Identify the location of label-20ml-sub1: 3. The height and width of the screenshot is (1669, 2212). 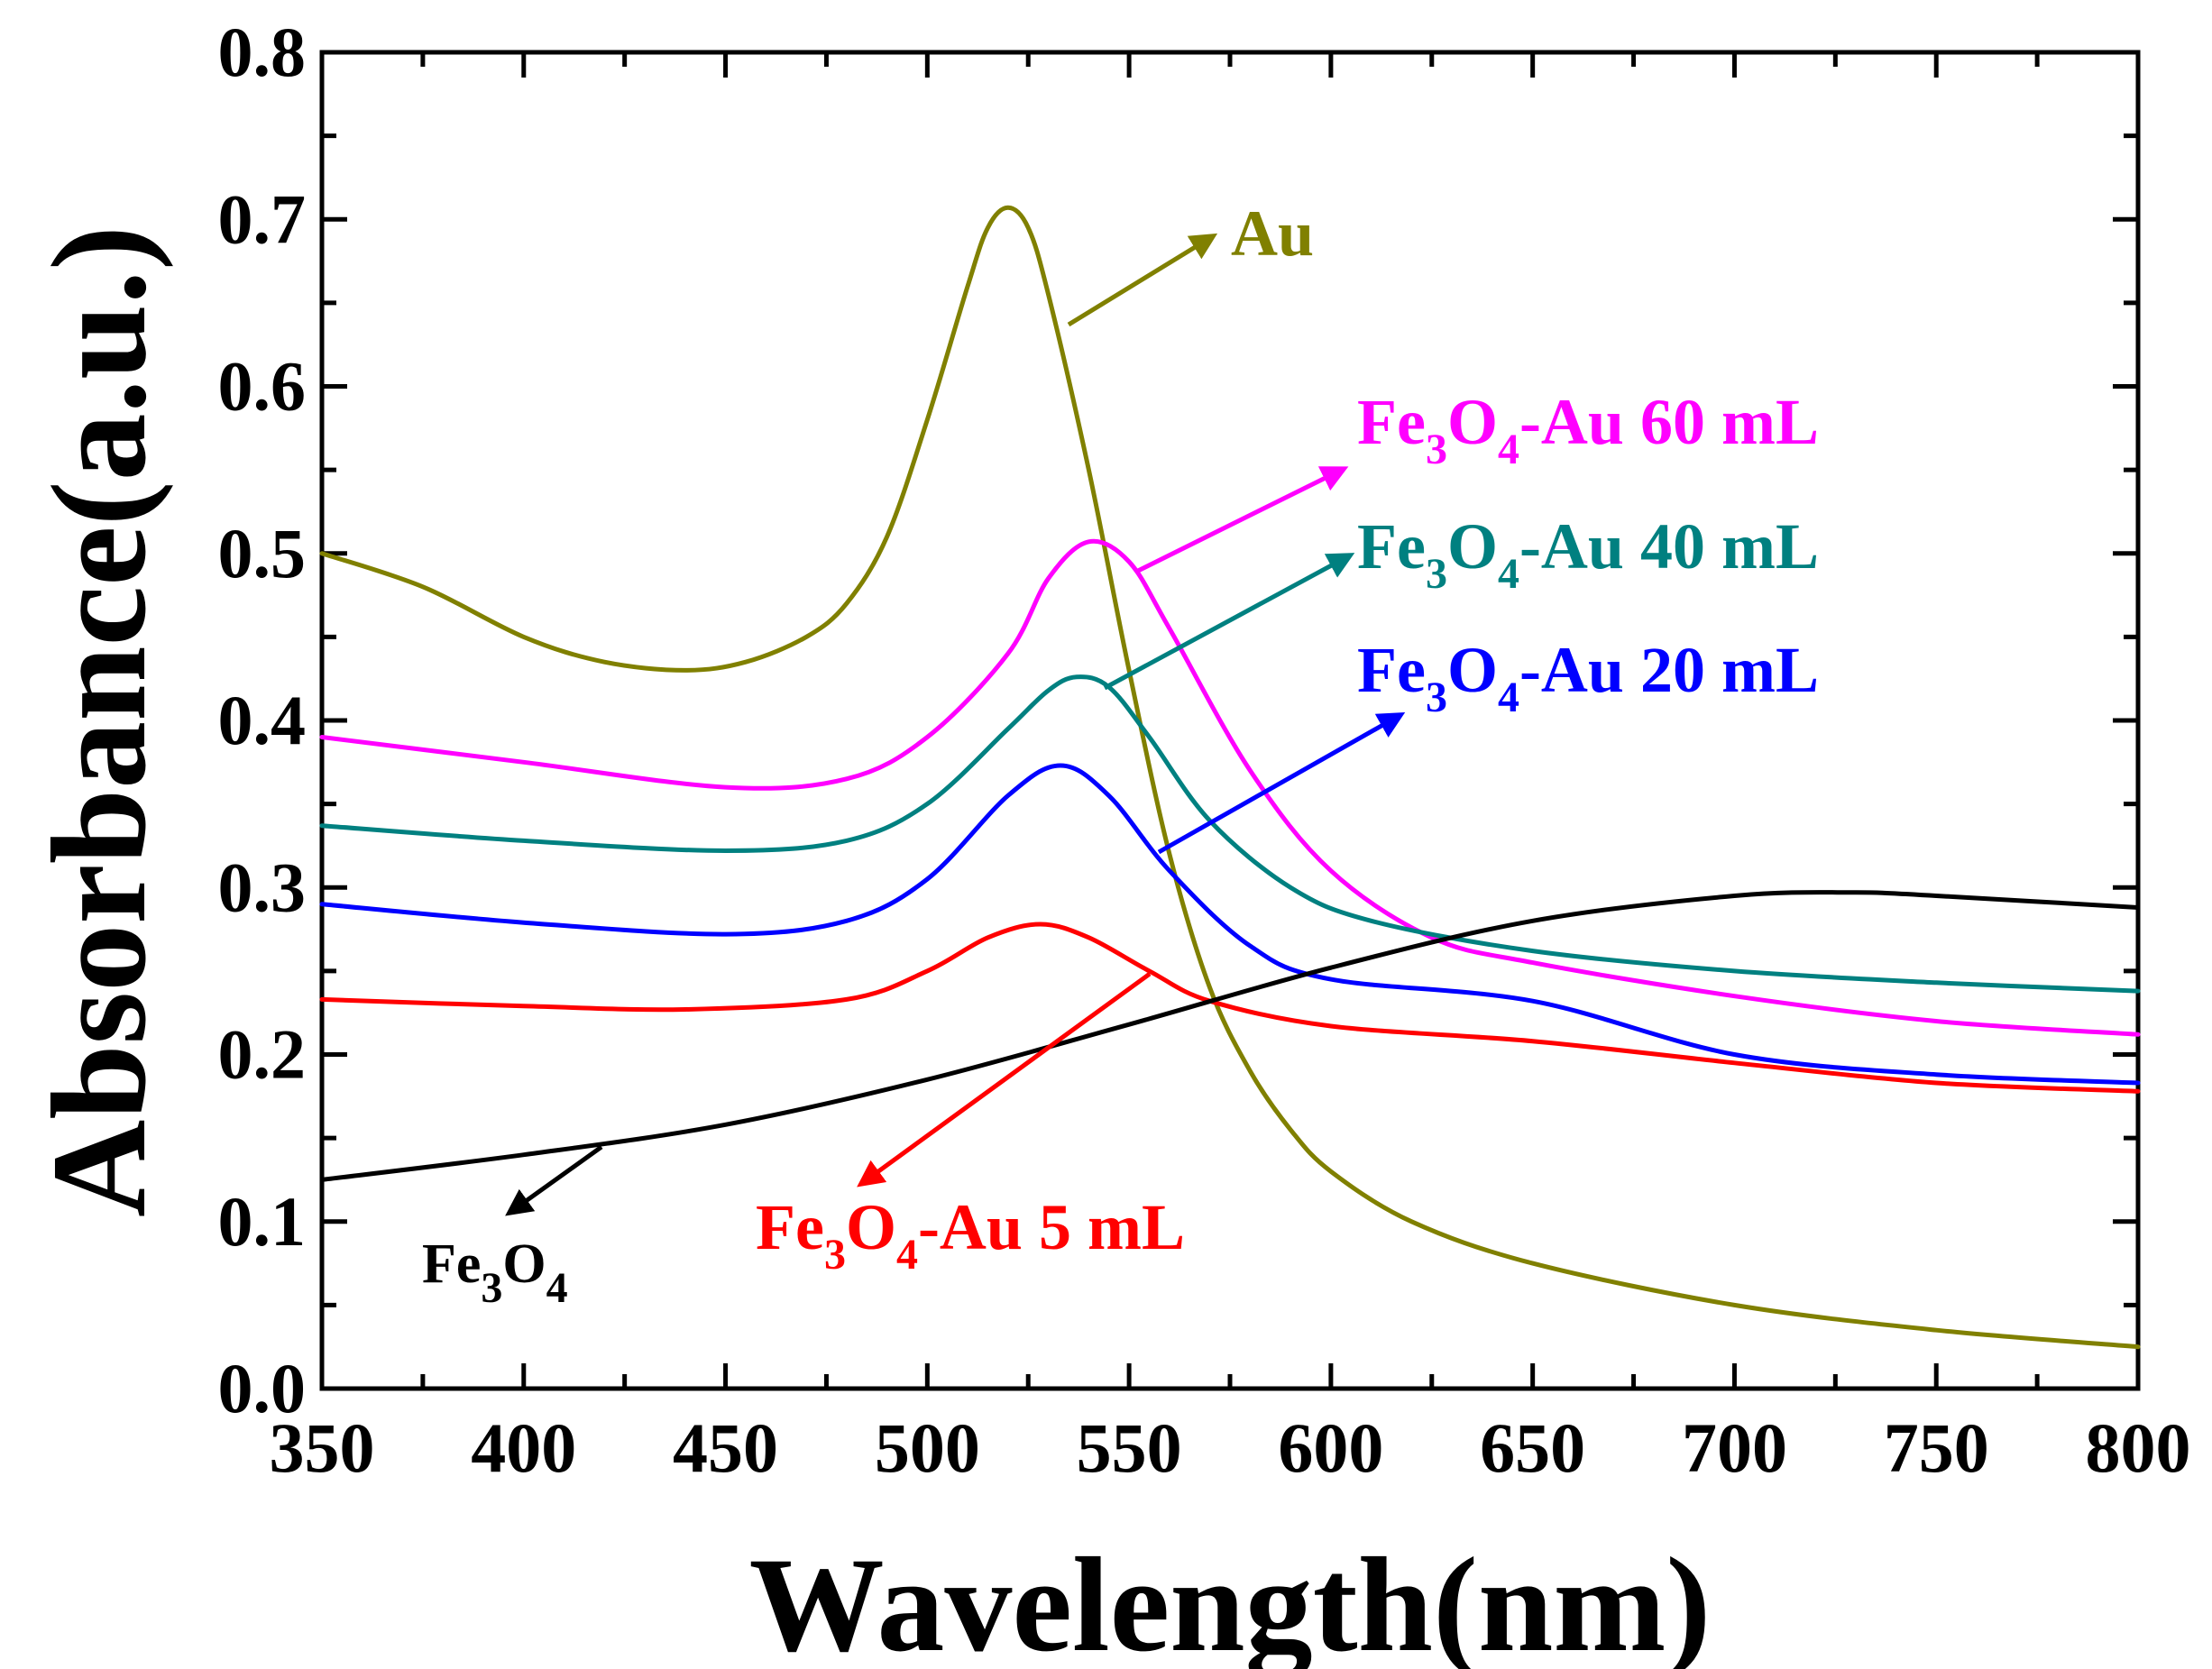
(1437, 697).